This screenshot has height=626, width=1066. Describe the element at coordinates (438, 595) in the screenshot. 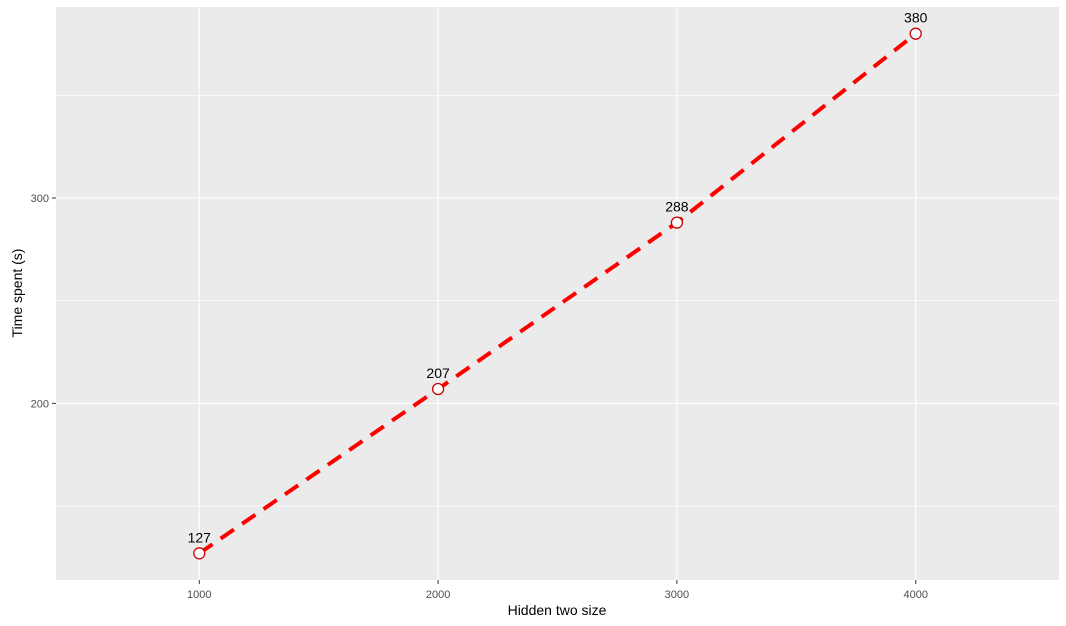

I see `x-tick-label-1: 2000` at that location.